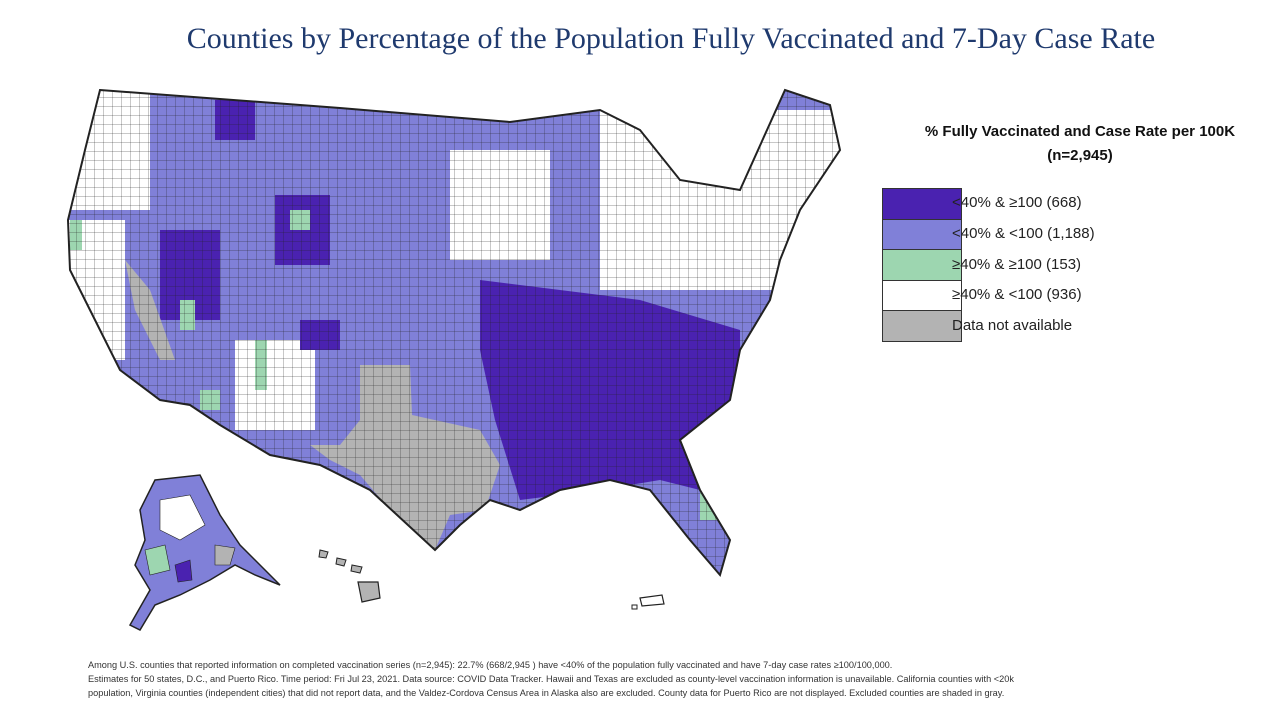 This screenshot has width=1282, height=720. What do you see at coordinates (922, 204) in the screenshot?
I see `legend-swatch-dark` at bounding box center [922, 204].